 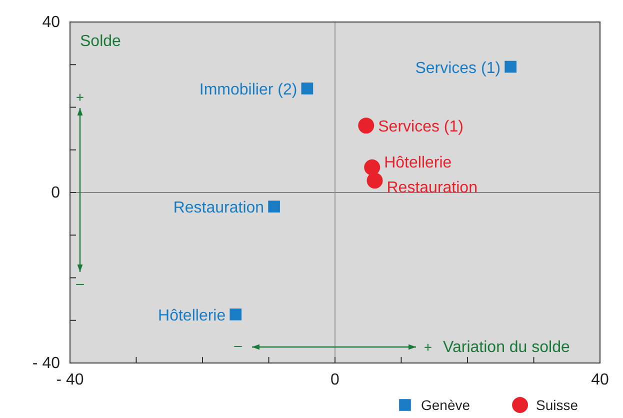 What do you see at coordinates (51, 23) in the screenshot?
I see `y-tick-label: 40` at bounding box center [51, 23].